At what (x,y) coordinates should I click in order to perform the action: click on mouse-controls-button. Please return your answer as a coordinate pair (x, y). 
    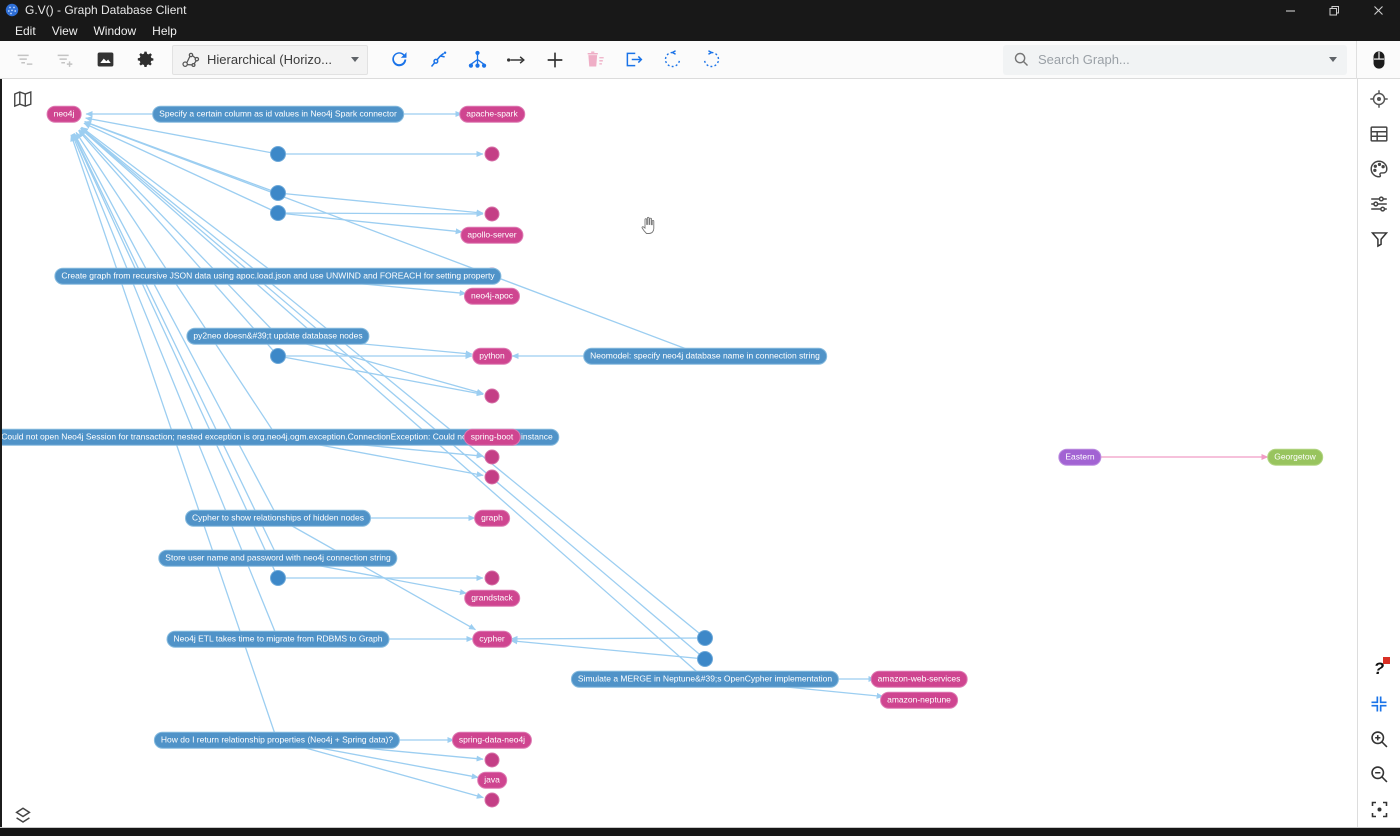
    Looking at the image, I should click on (1379, 60).